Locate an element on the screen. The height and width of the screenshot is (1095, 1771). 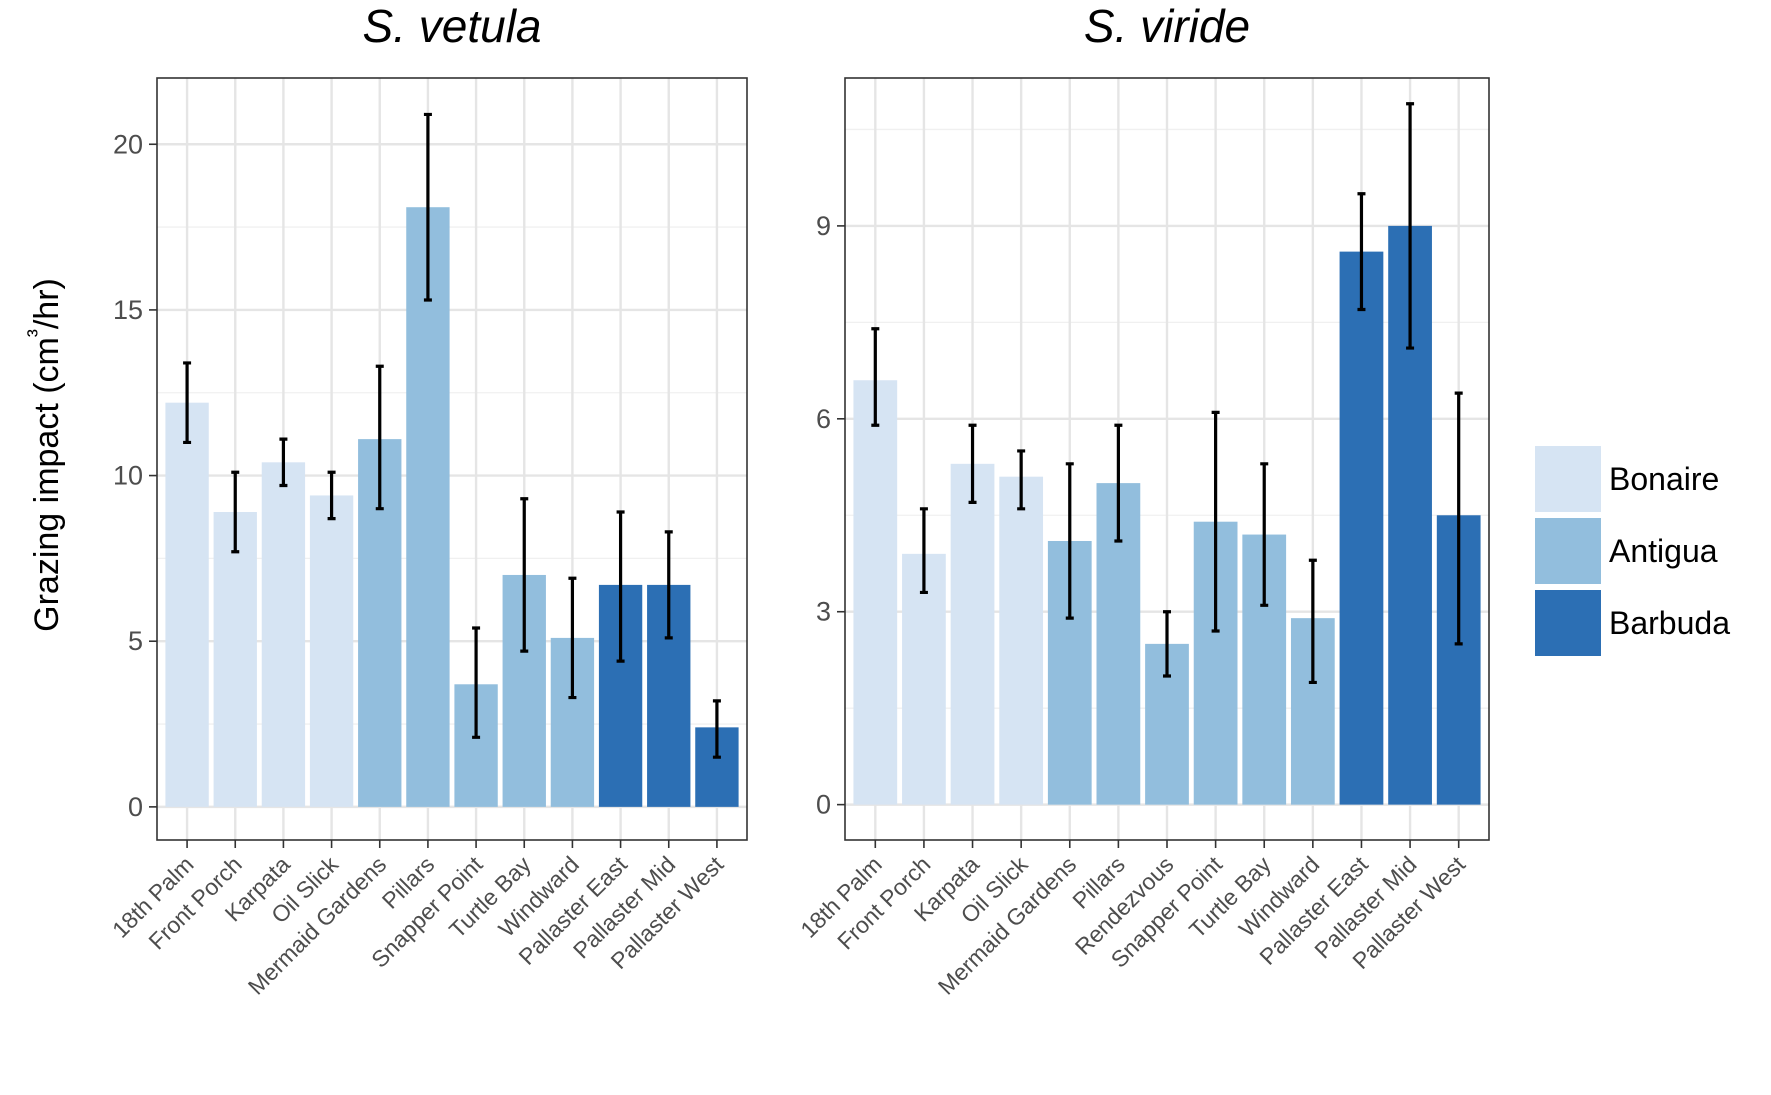
y-tick-label: 15 is located at coordinates (128, 310).